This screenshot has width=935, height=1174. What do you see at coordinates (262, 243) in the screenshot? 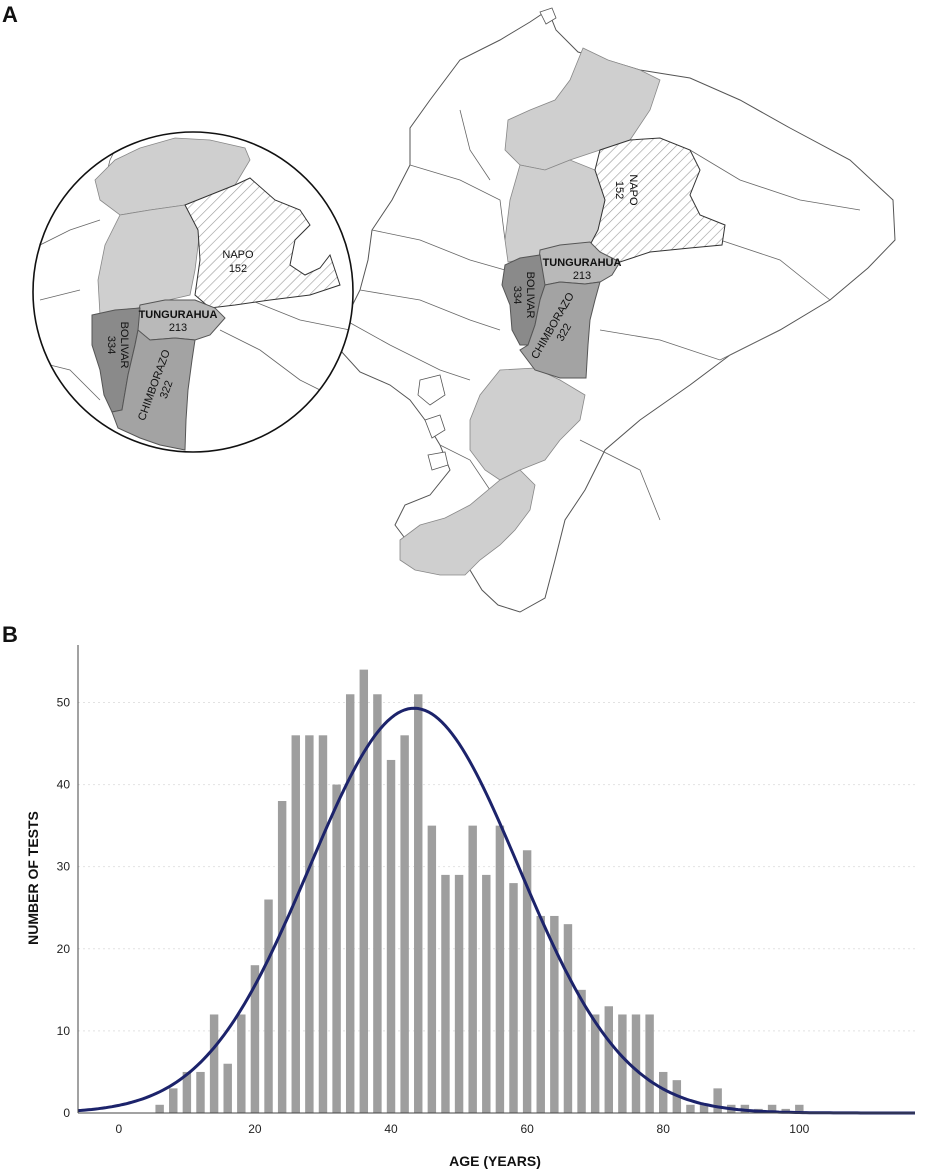
I see `inset-napo-region` at bounding box center [262, 243].